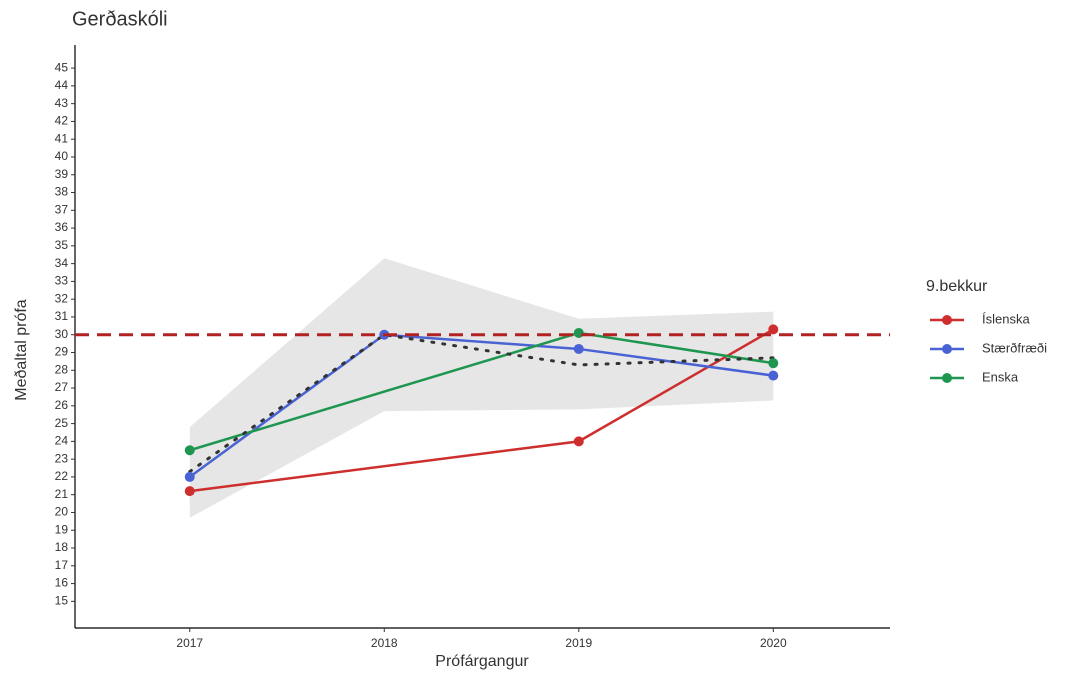  What do you see at coordinates (62, 512) in the screenshot?
I see `y-tick-label: 20` at bounding box center [62, 512].